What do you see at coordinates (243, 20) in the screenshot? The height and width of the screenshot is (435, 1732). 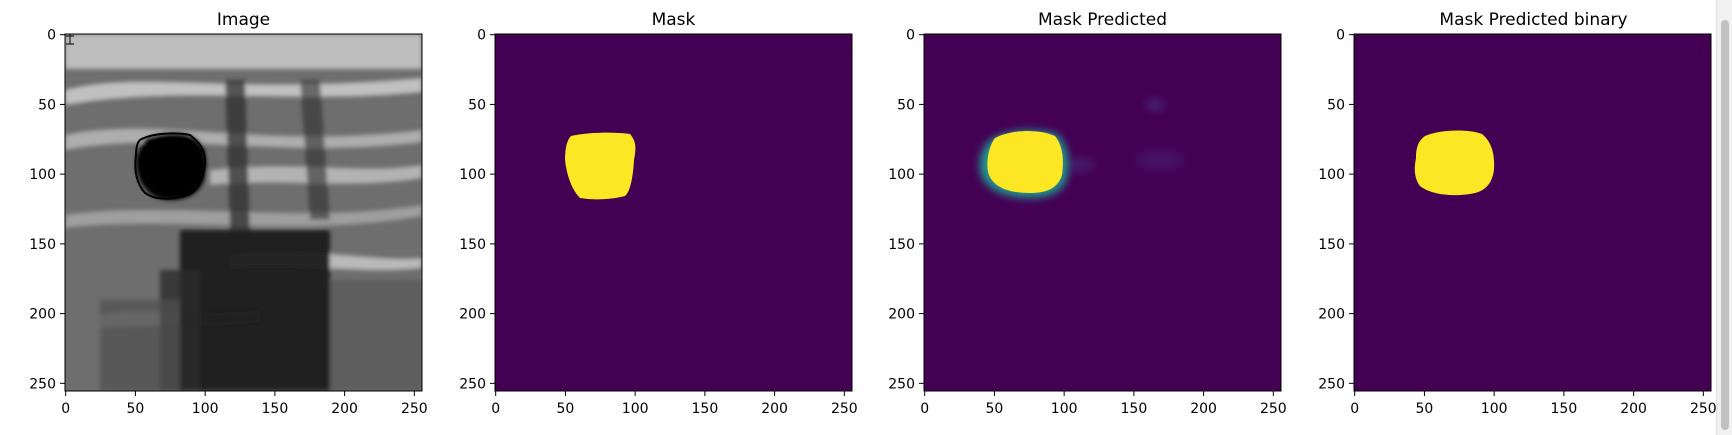 I see `panel-title: Image` at bounding box center [243, 20].